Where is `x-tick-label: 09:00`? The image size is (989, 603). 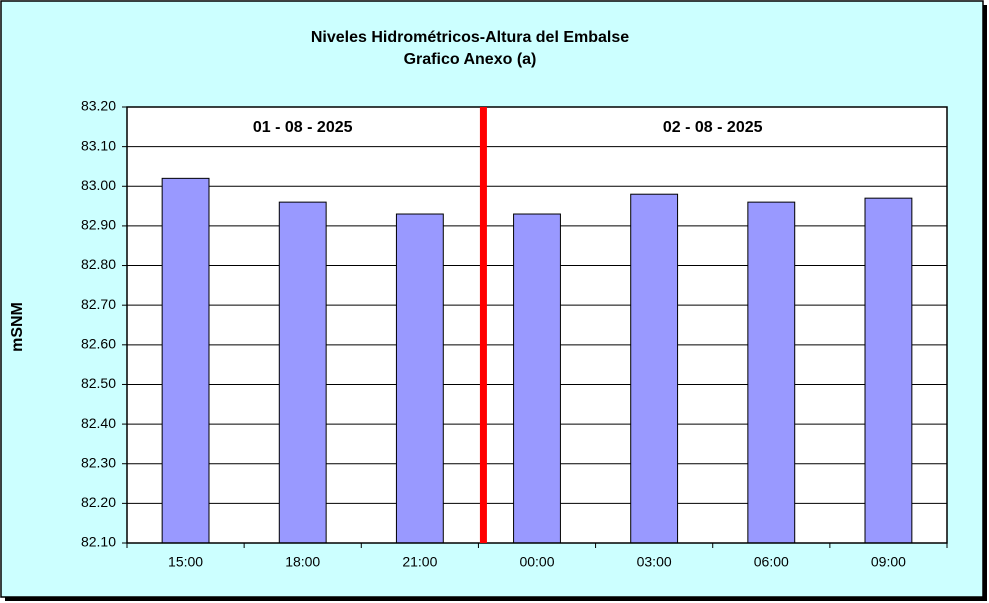
x-tick-label: 09:00 is located at coordinates (888, 562).